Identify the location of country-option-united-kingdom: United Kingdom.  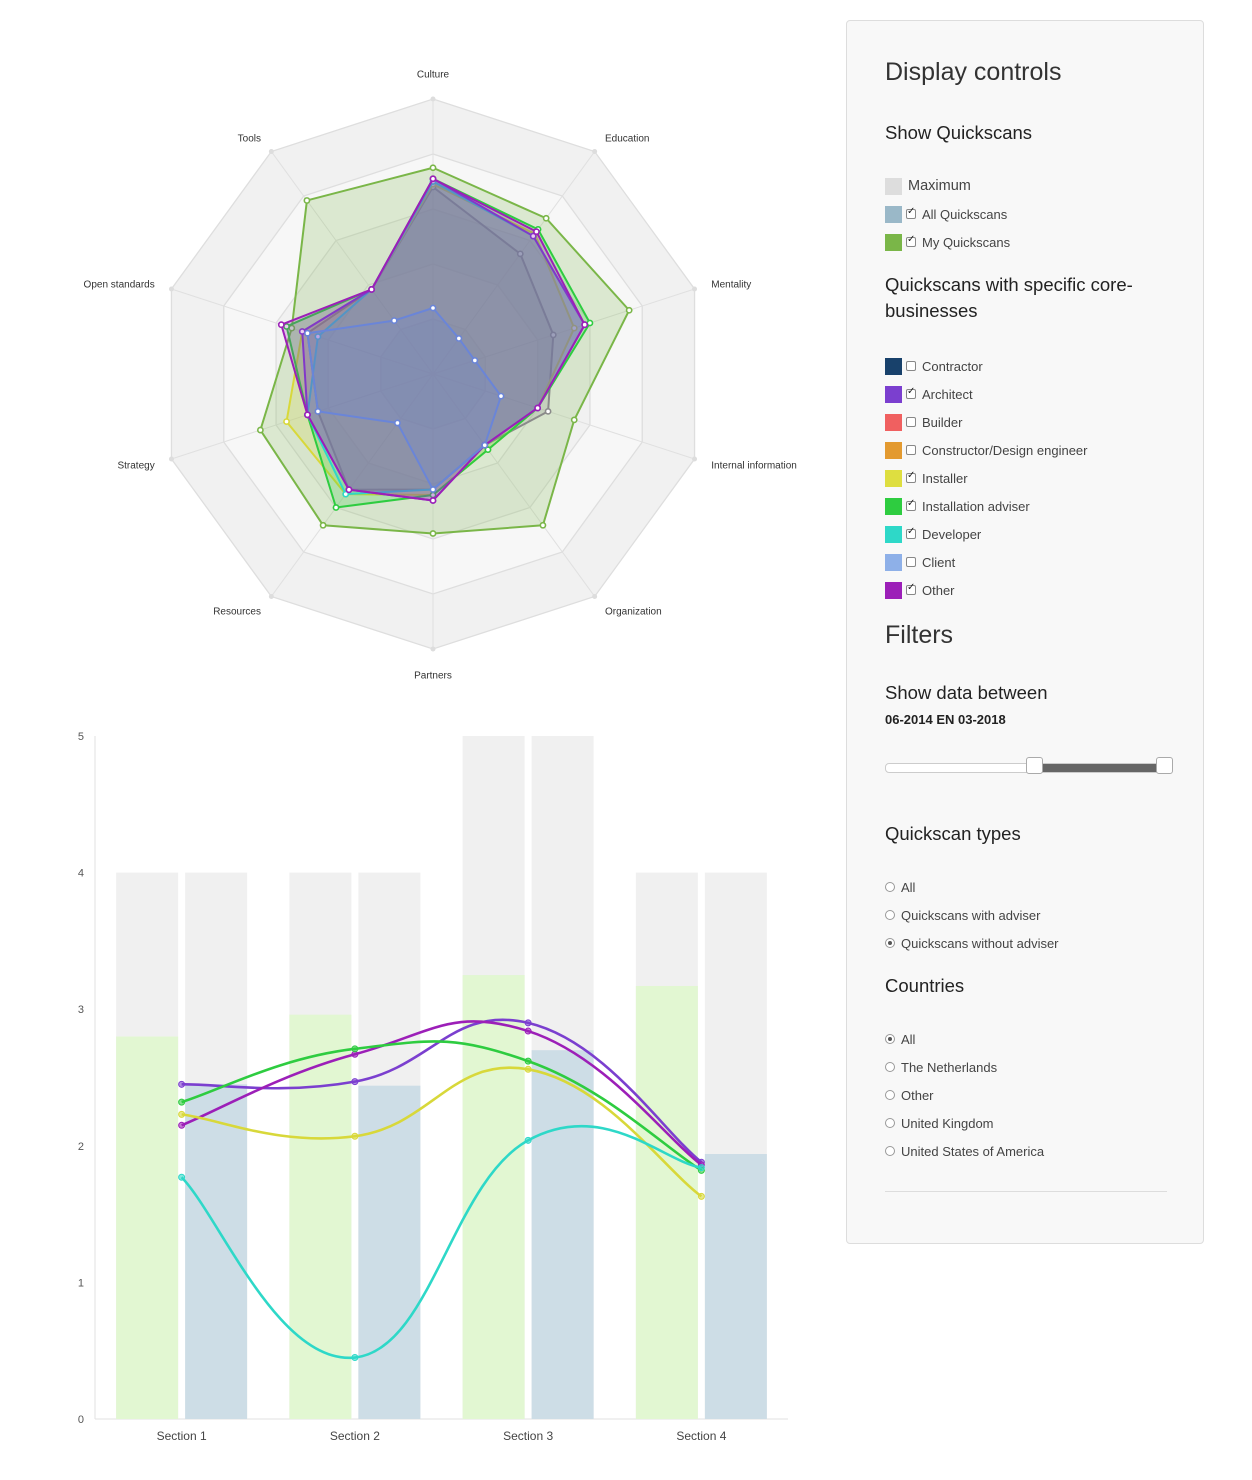
(1025, 1123).